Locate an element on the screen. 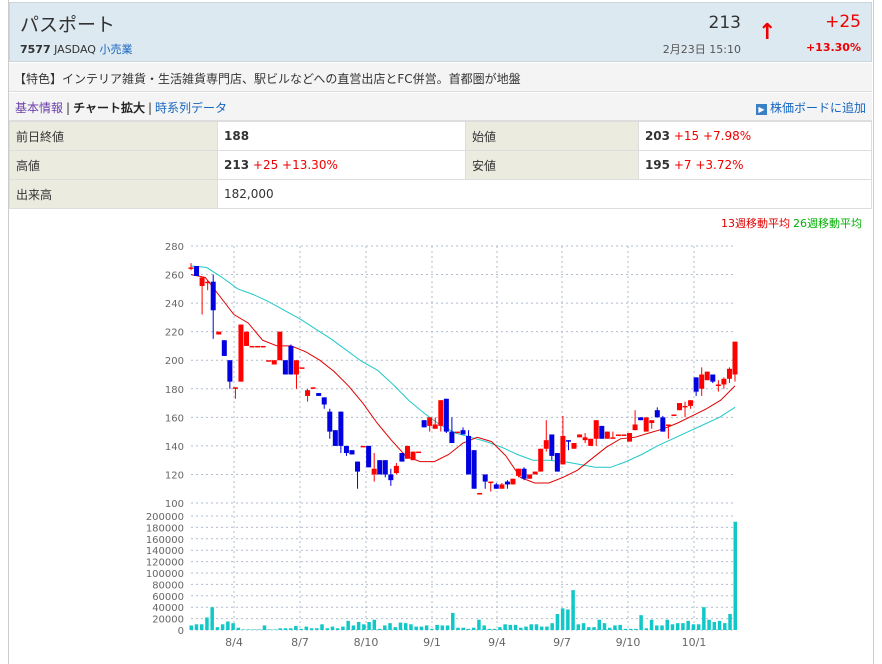 The width and height of the screenshot is (882, 664). volume-tick-label: 180000 is located at coordinates (165, 528).